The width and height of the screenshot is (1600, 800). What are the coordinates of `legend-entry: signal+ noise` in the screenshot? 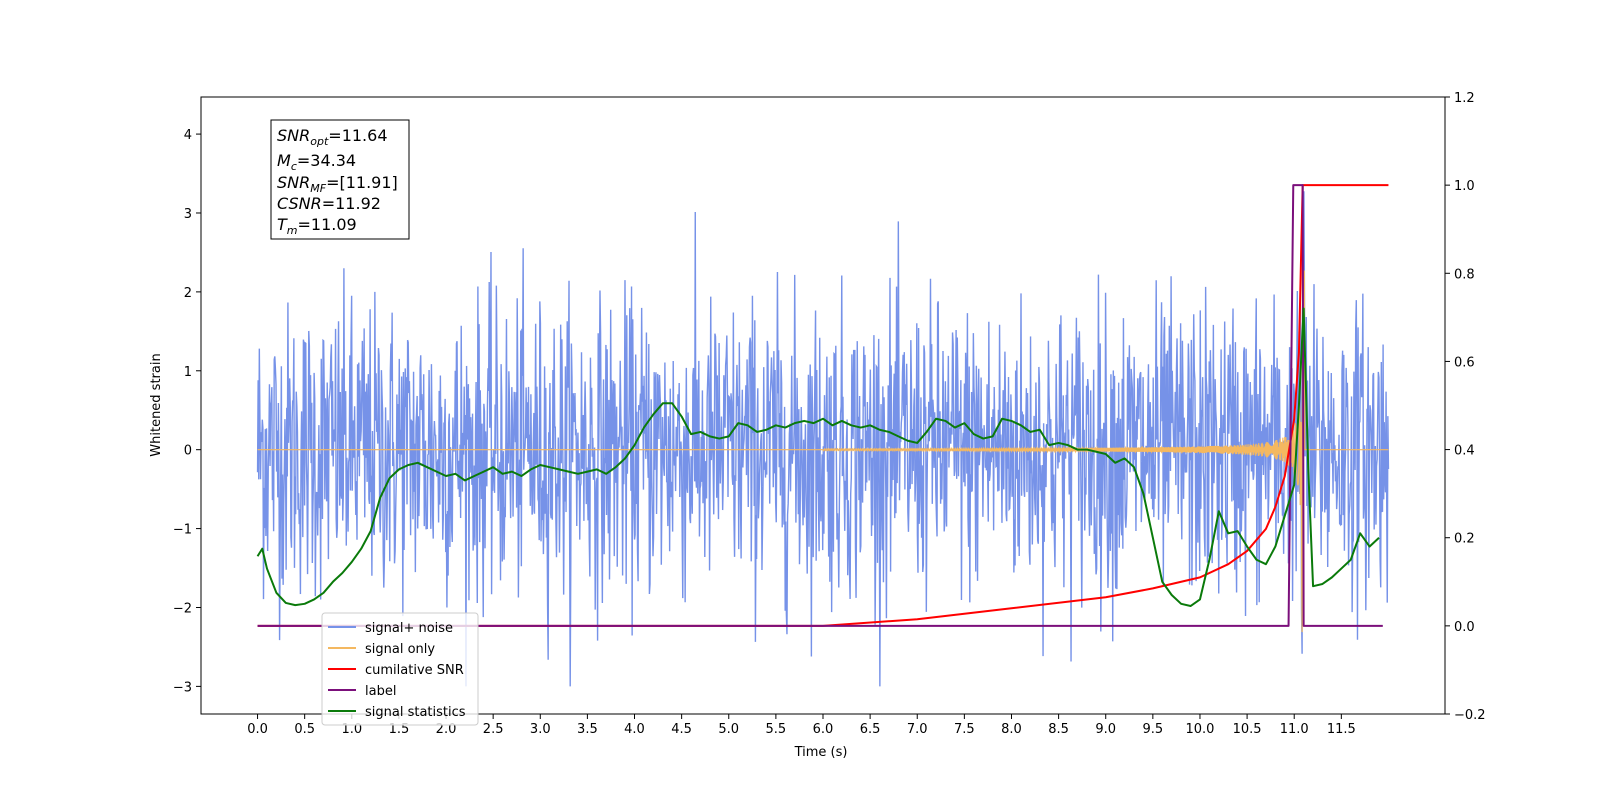 It's located at (409, 628).